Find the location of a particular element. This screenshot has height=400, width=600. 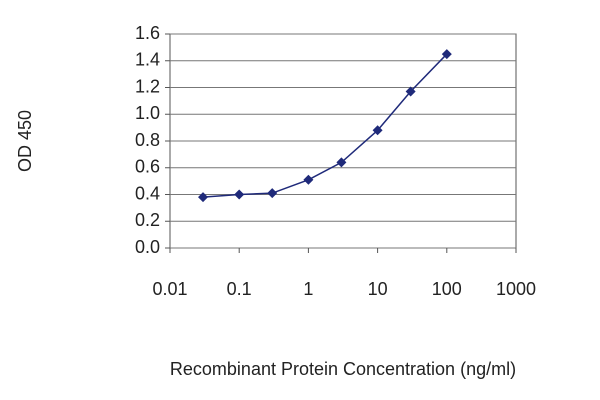

y-tick-label: 1.2 is located at coordinates (147, 86).